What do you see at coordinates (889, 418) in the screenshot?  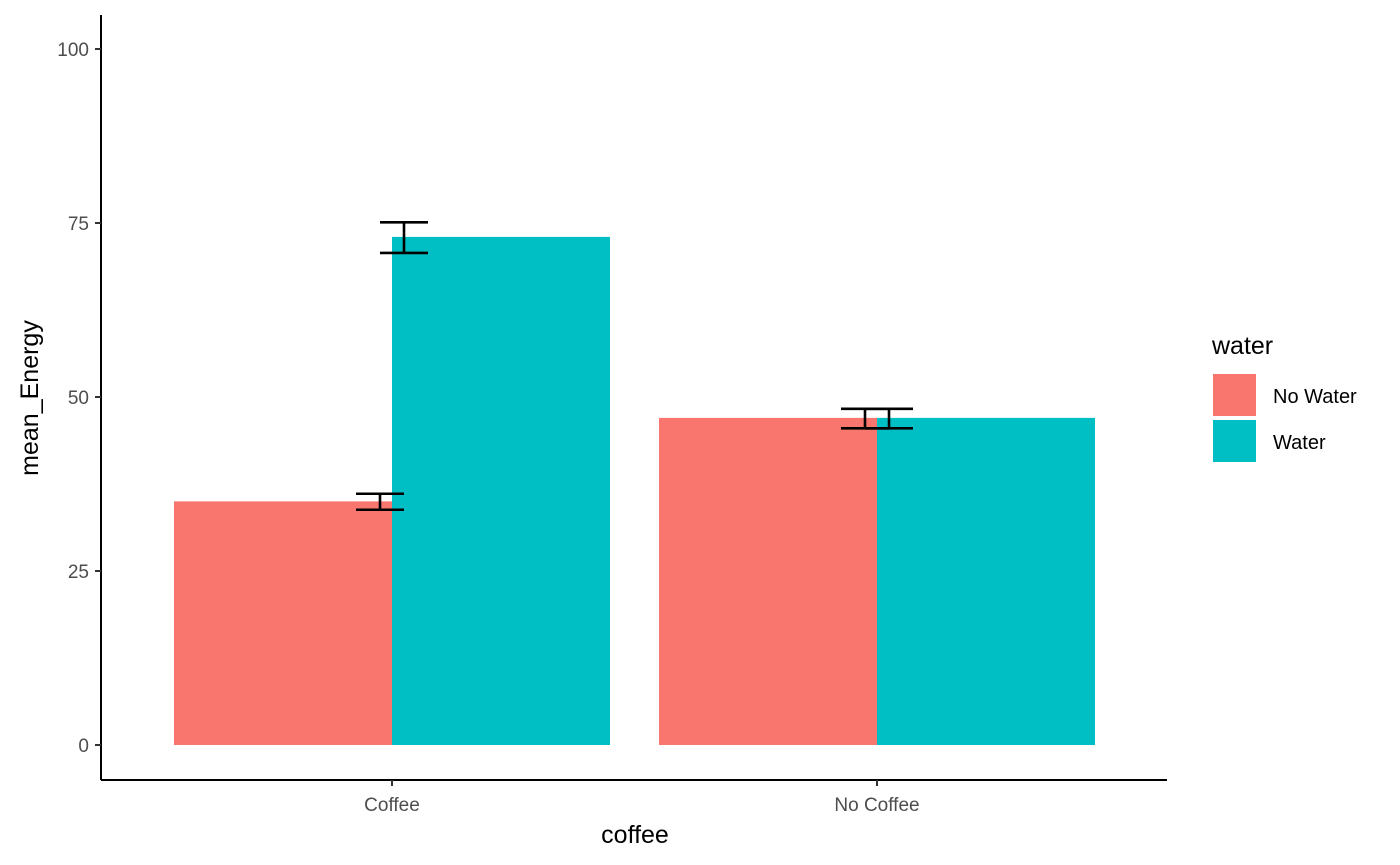 I see `errorbar-water-no-coffee` at bounding box center [889, 418].